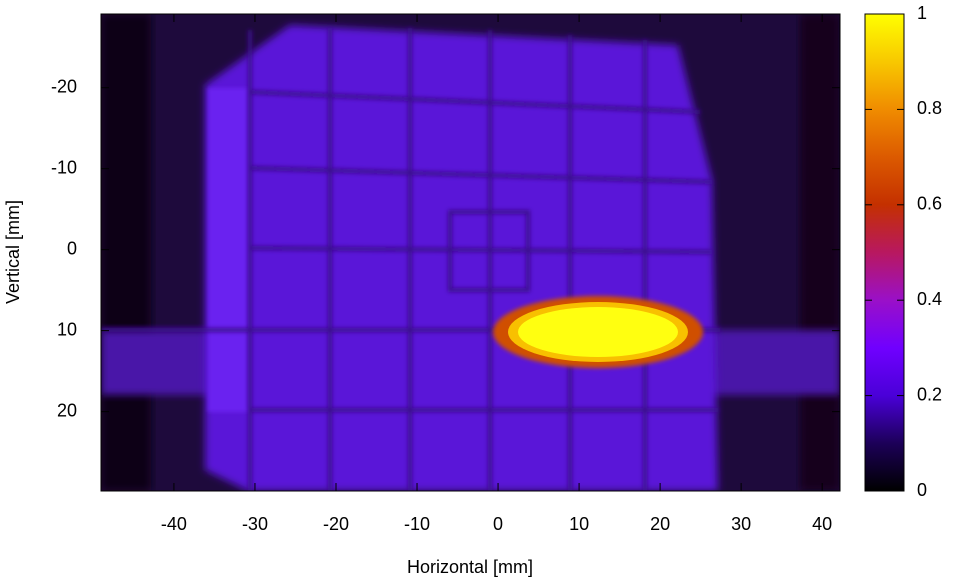 The image size is (953, 581). Describe the element at coordinates (929, 394) in the screenshot. I see `colorbar-tick-label: 0.2` at that location.